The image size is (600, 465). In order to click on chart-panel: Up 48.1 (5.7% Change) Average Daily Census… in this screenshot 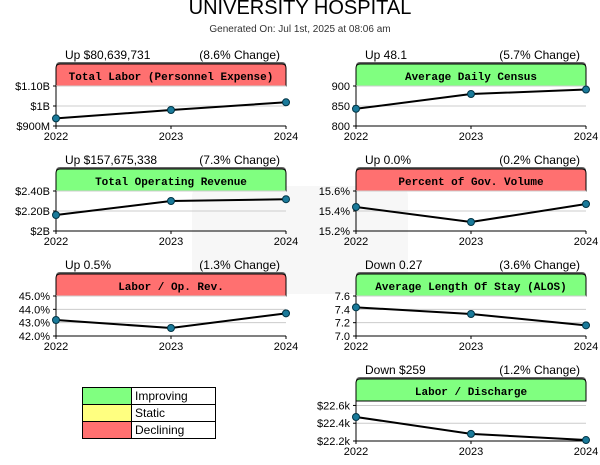, I will do `click(465, 95)`.